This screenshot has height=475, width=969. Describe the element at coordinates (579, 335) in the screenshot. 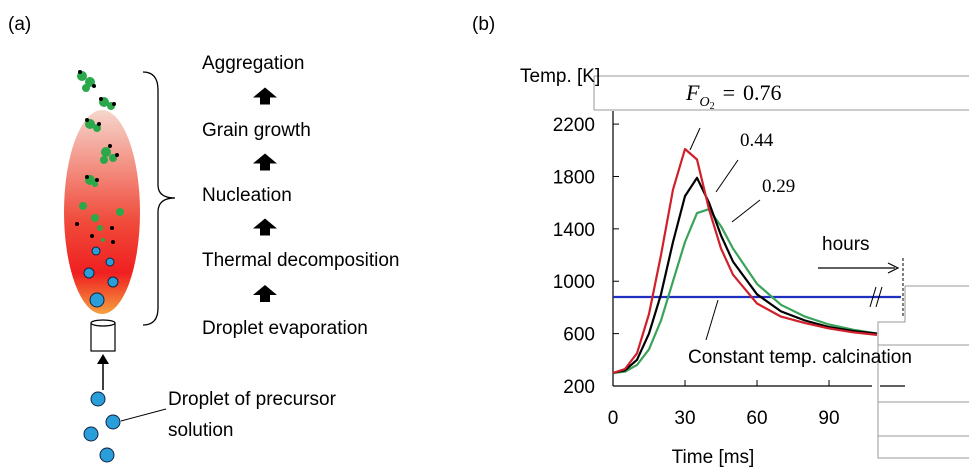

I see `y-tick-label: 600` at that location.